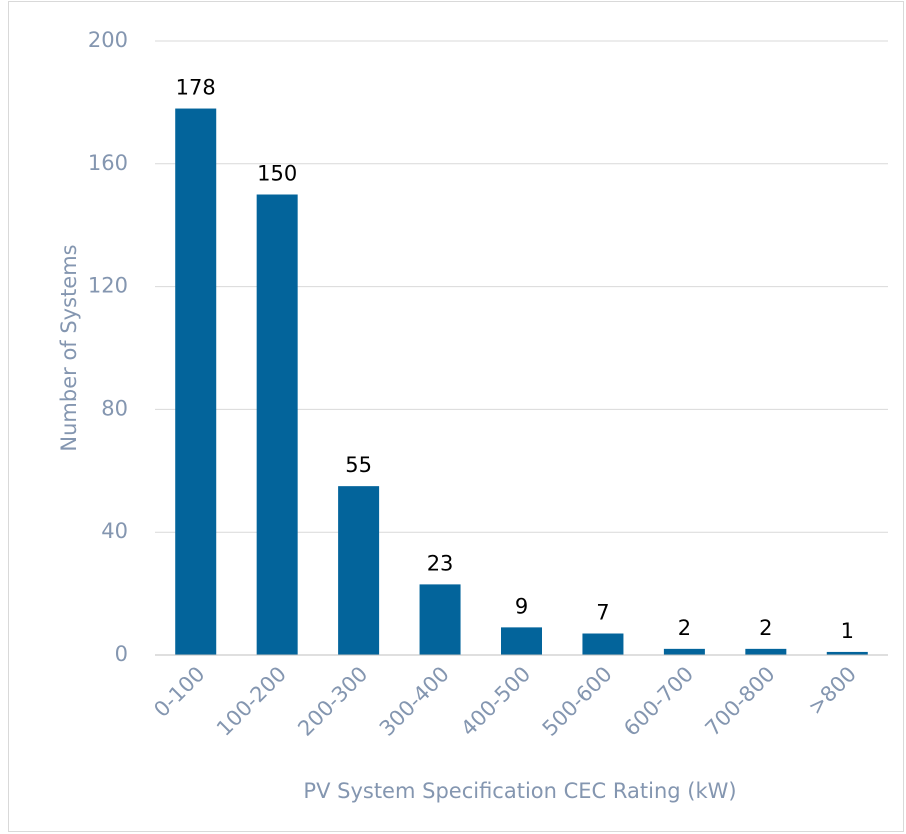 The width and height of the screenshot is (906, 834). What do you see at coordinates (114, 408) in the screenshot?
I see `y-tick-label: 80` at bounding box center [114, 408].